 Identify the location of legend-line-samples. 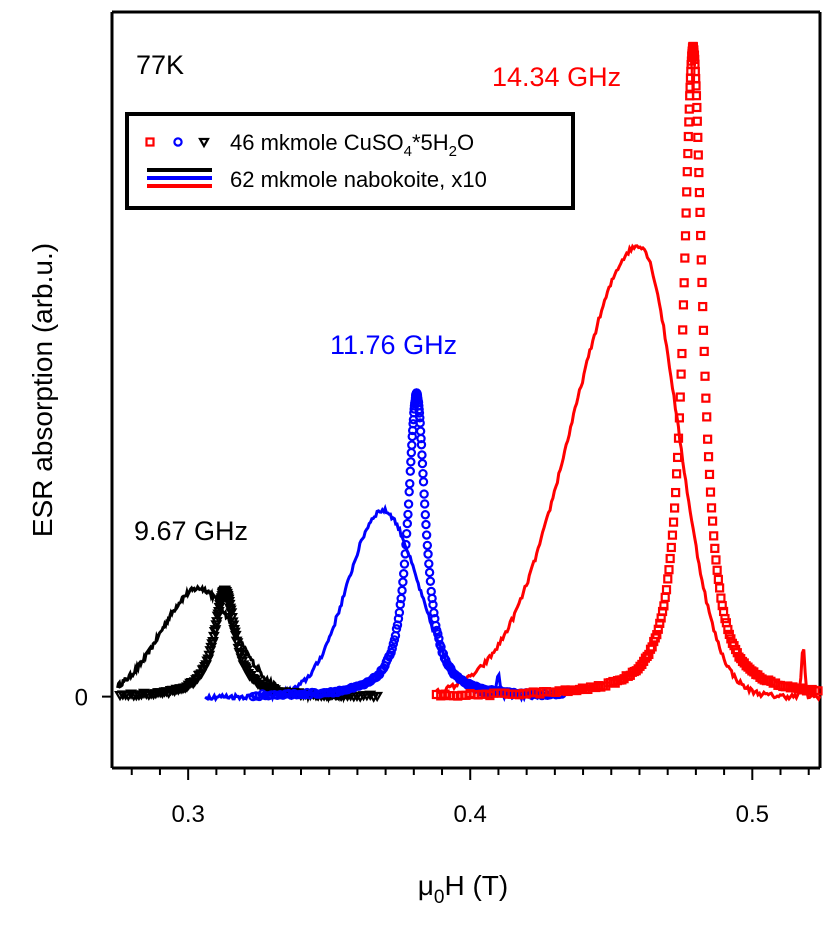
(179, 178).